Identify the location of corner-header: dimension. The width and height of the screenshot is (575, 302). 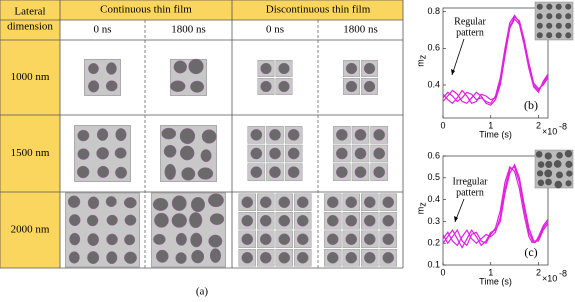
(30, 27).